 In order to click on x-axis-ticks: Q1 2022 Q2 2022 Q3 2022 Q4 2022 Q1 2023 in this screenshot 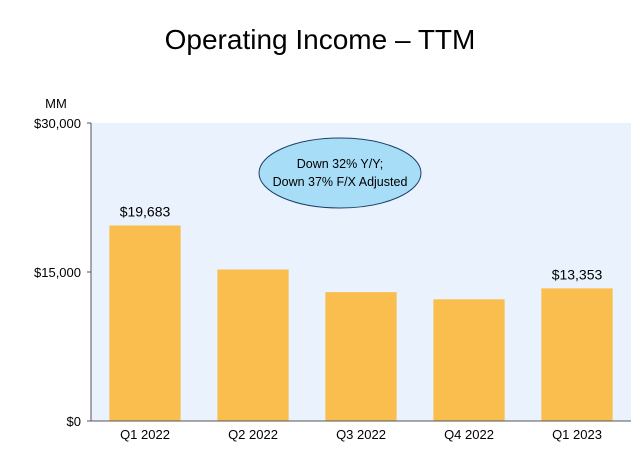, I will do `click(361, 434)`.